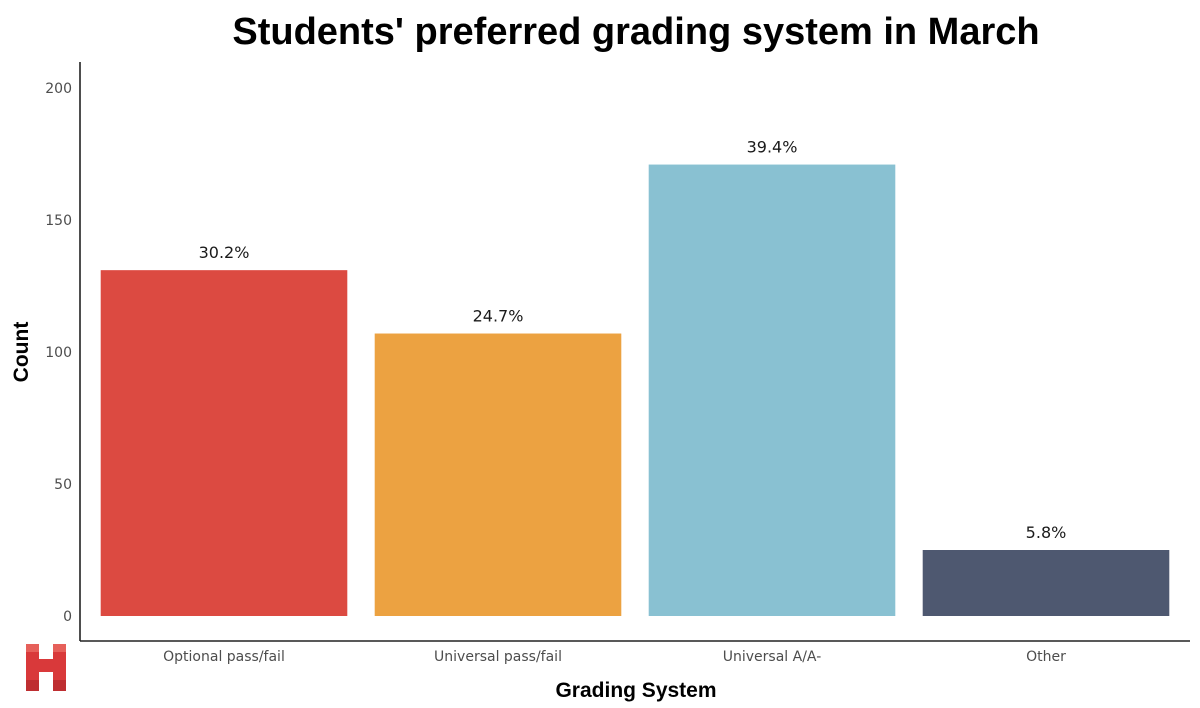 The image size is (1200, 708). What do you see at coordinates (772, 657) in the screenshot?
I see `x-tick-label: Universal A/A-` at bounding box center [772, 657].